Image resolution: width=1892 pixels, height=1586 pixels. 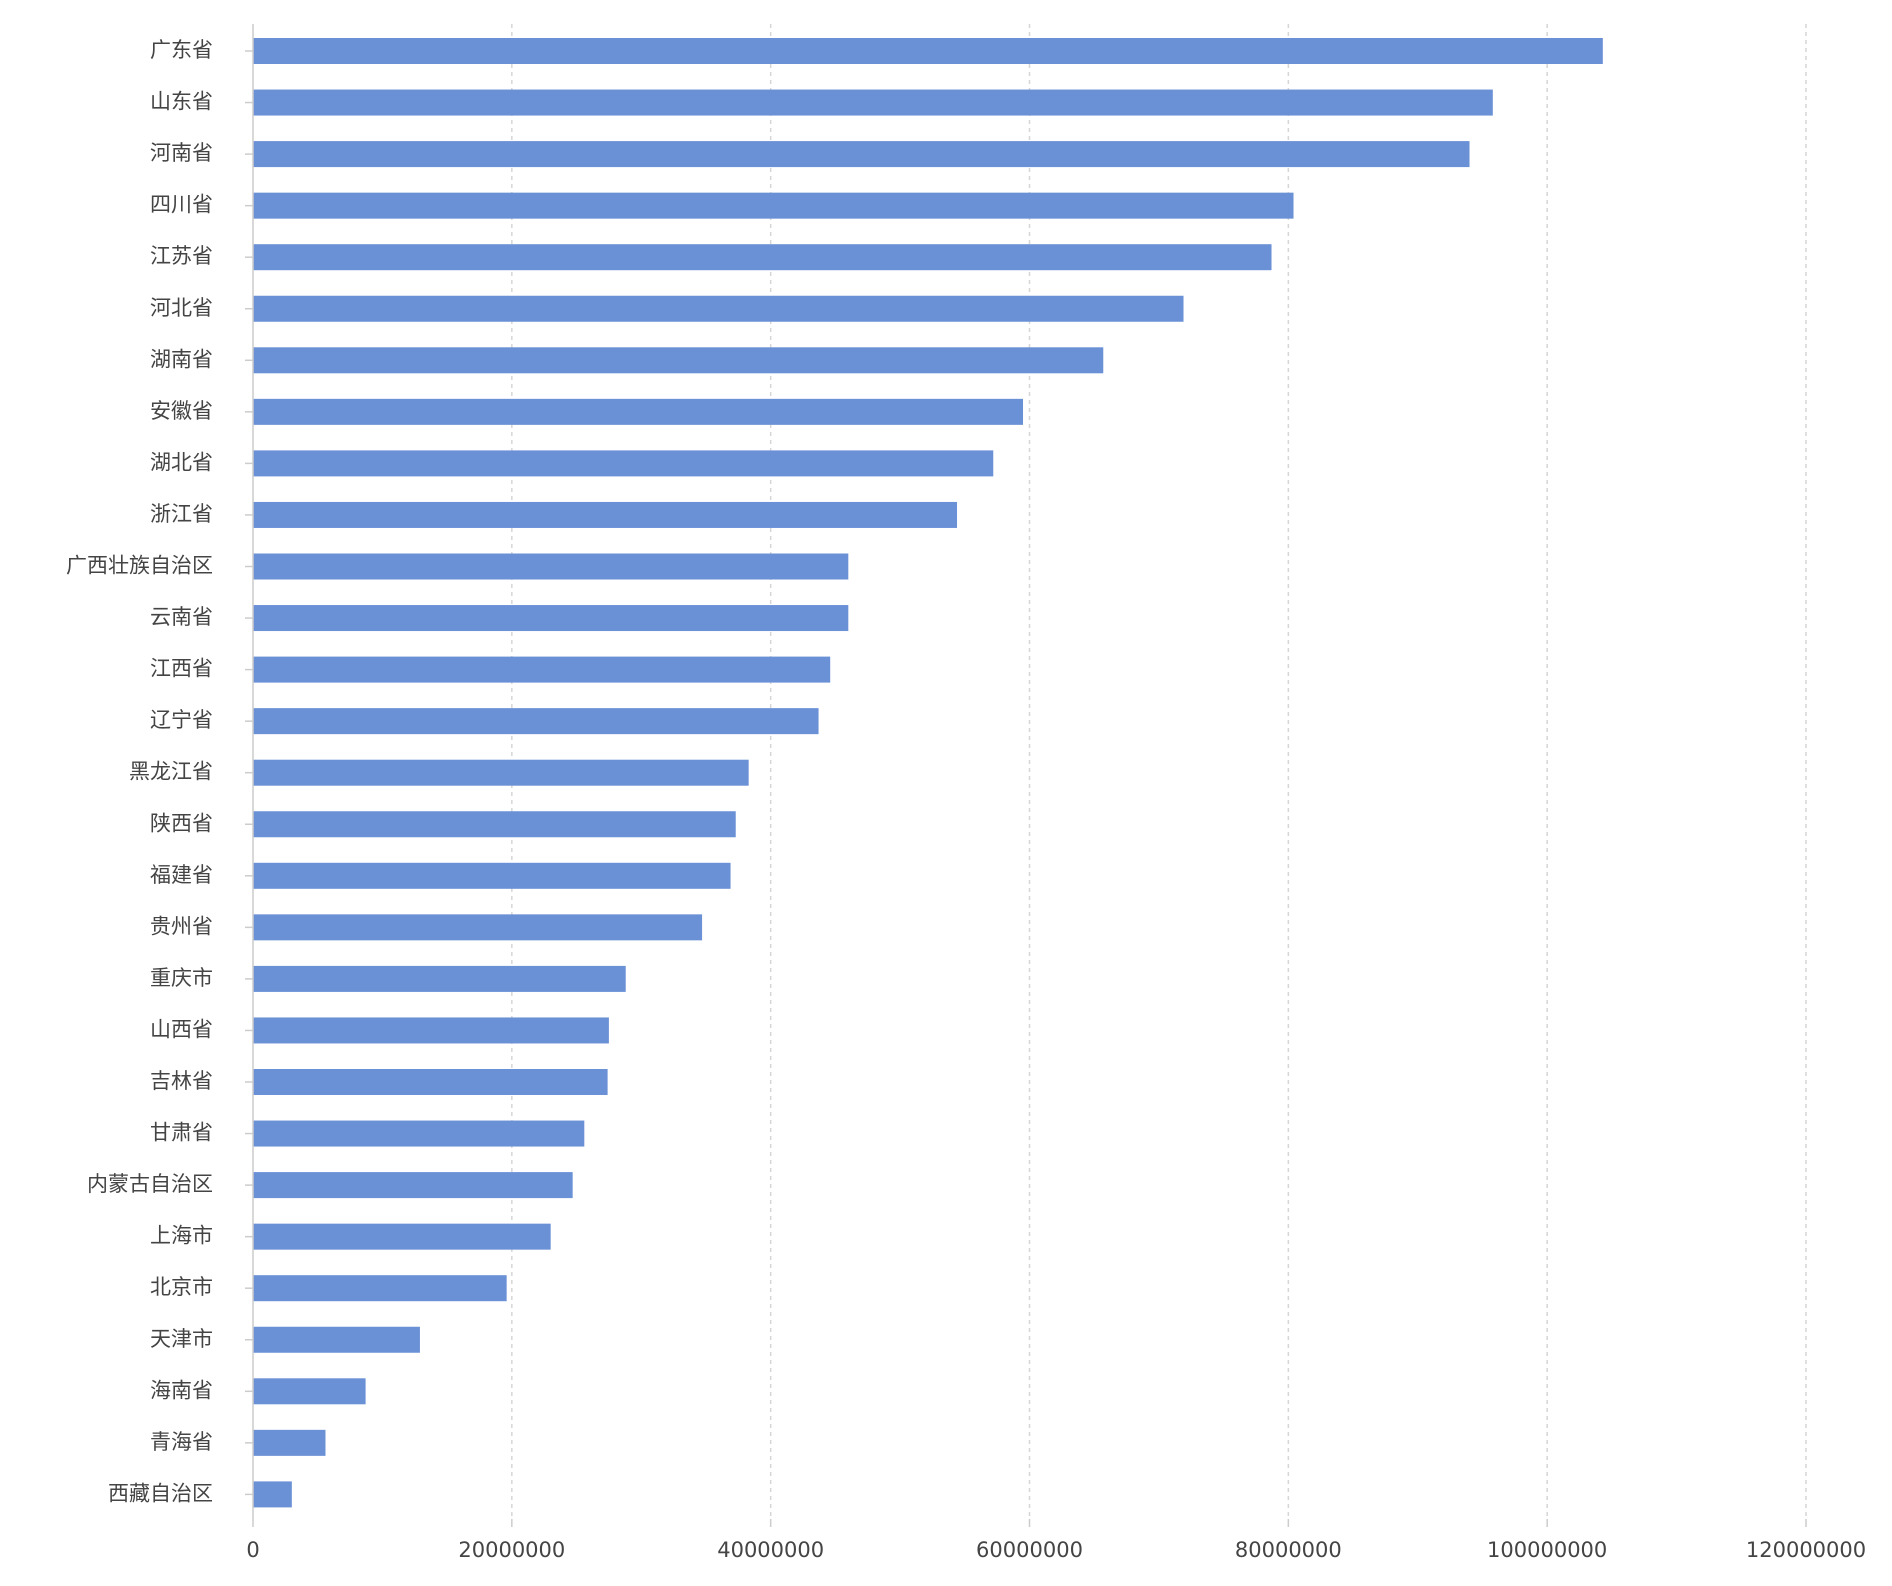 What do you see at coordinates (171, 772) in the screenshot?
I see `y-tick-label: 黑龙江省` at bounding box center [171, 772].